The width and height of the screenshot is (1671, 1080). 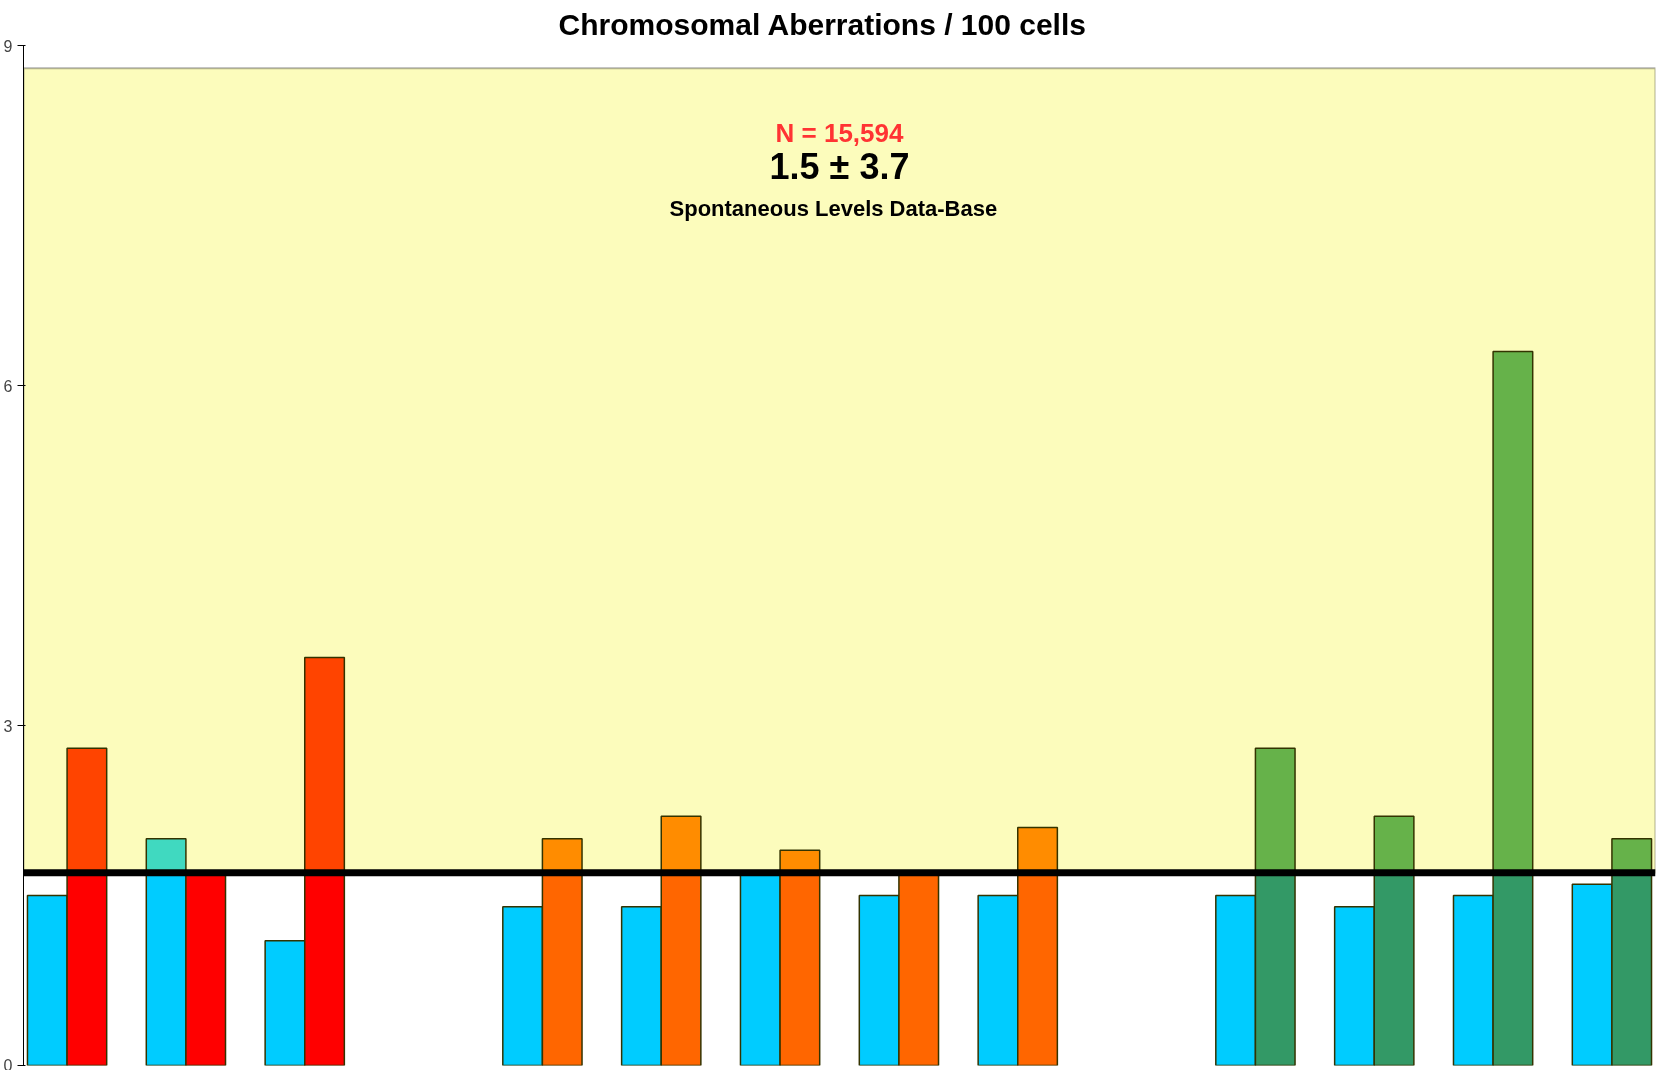 I want to click on y-tick-label: 6, so click(x=8, y=386).